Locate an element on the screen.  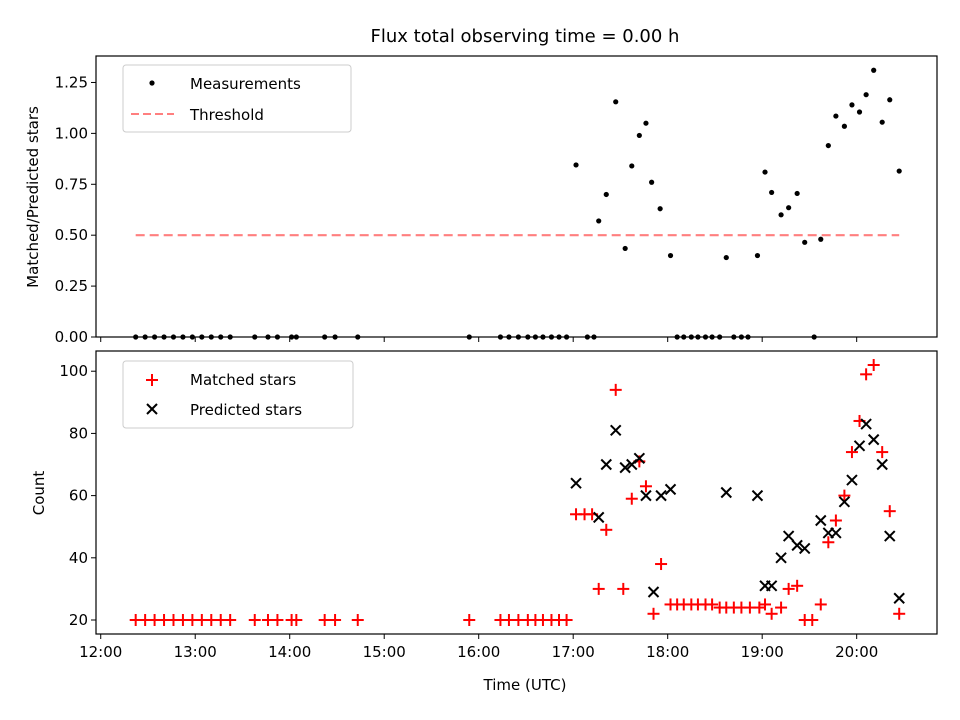
bottom-x-tick-label: 17:00 is located at coordinates (573, 652).